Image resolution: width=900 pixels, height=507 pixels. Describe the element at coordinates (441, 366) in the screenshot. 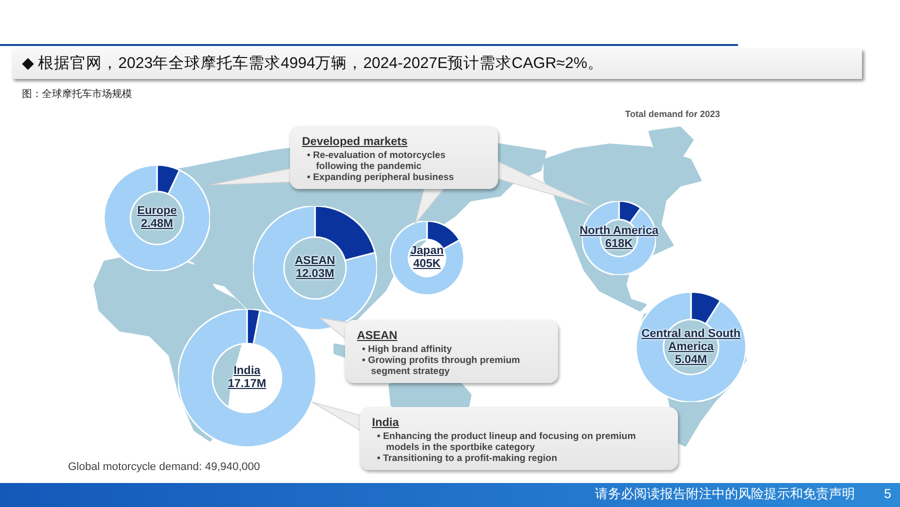

I see `text: • Growing profits through premium segment strategy` at that location.